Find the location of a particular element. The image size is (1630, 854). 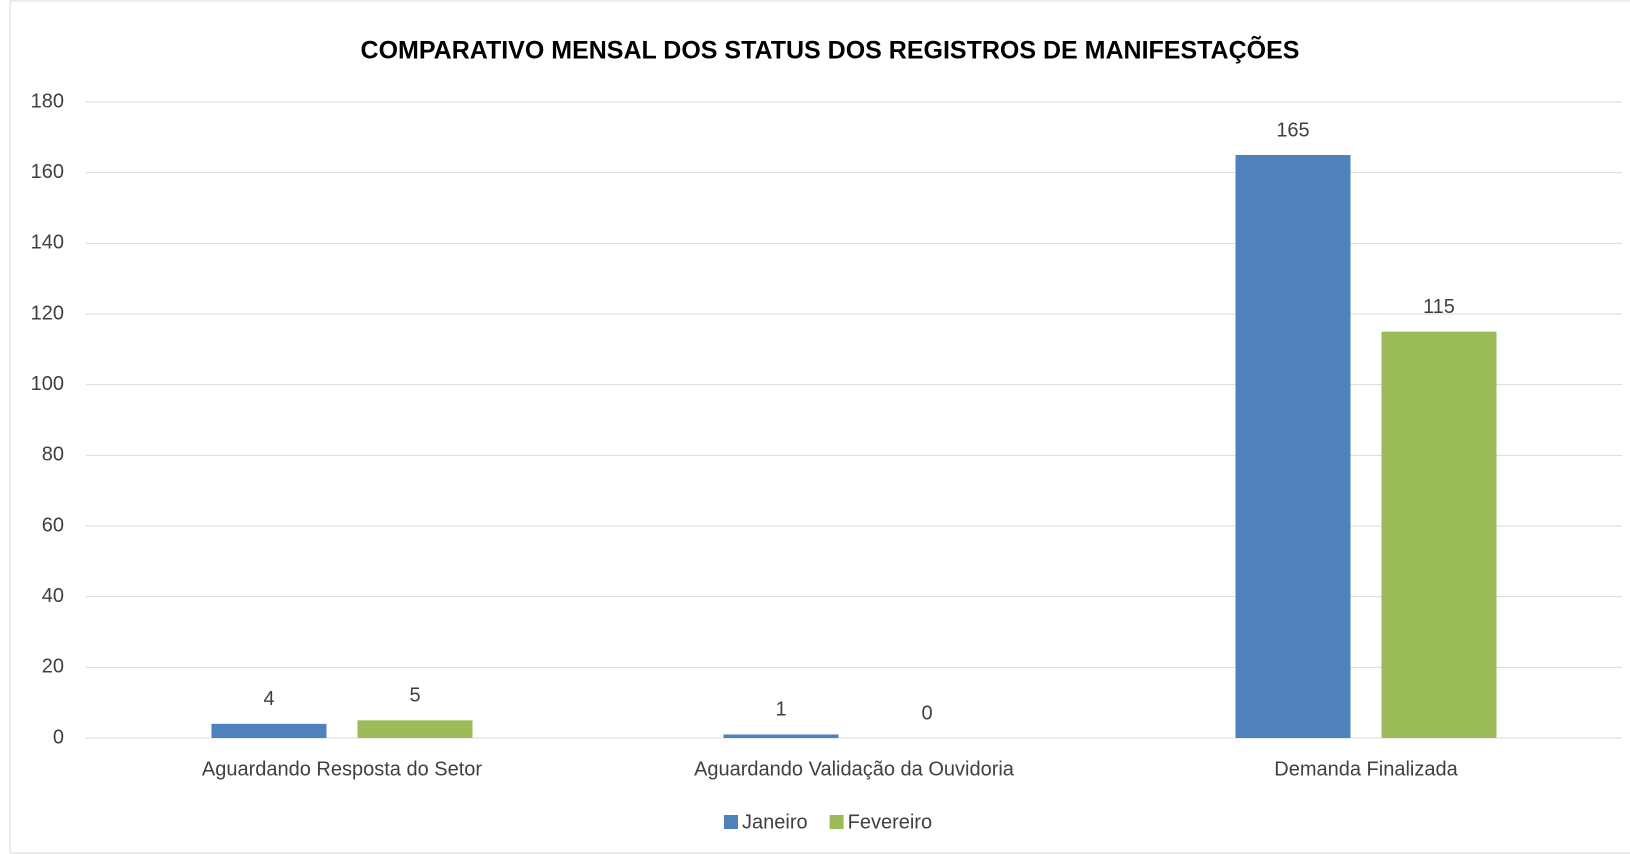

value-label: 165 is located at coordinates (1292, 130).